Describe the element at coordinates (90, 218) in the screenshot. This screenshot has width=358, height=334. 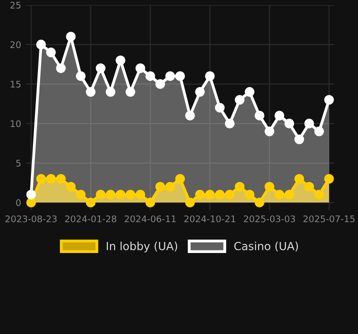
I see `x-tick-label: 2024-01-28` at that location.